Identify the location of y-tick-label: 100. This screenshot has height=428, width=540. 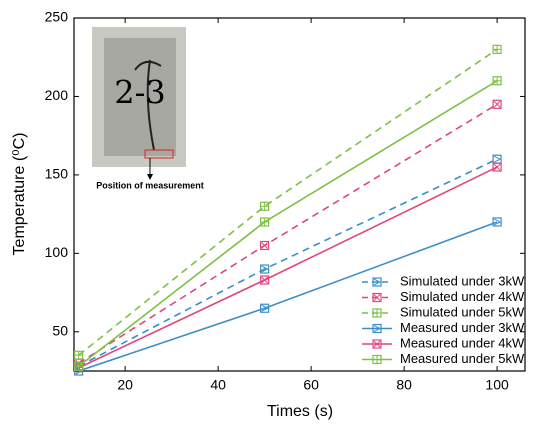
(57, 252).